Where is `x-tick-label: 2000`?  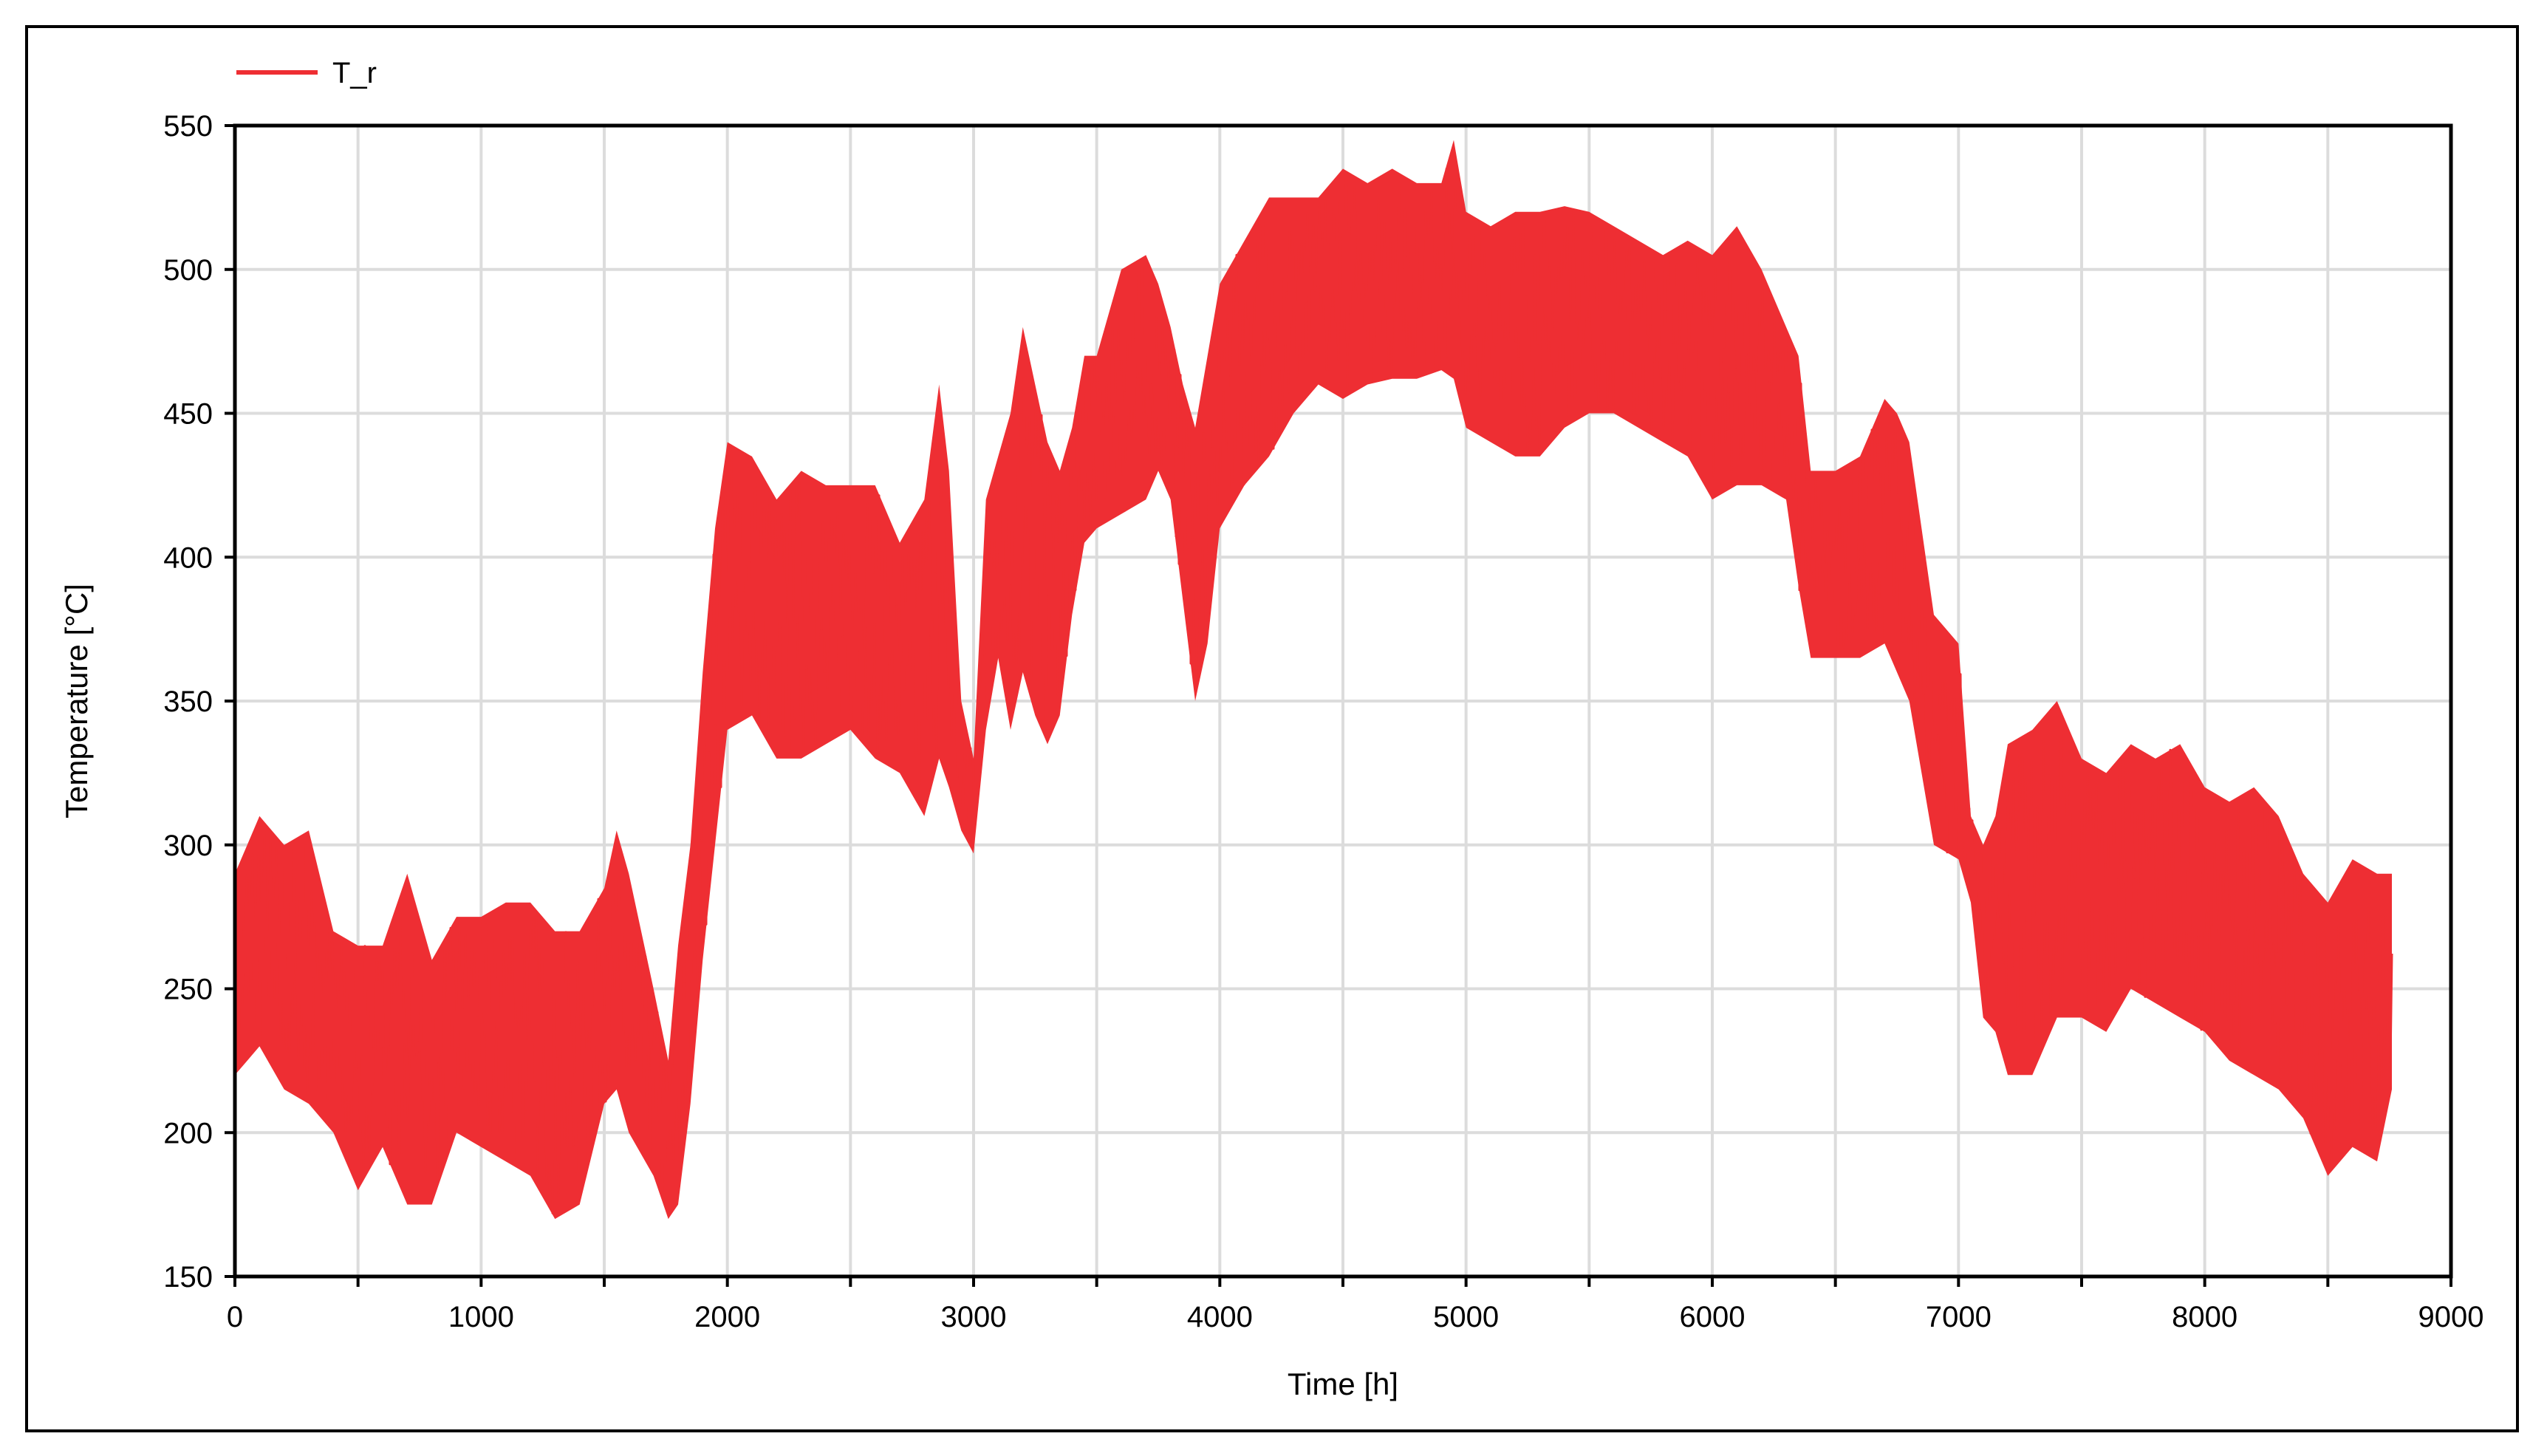 x-tick-label: 2000 is located at coordinates (727, 1317).